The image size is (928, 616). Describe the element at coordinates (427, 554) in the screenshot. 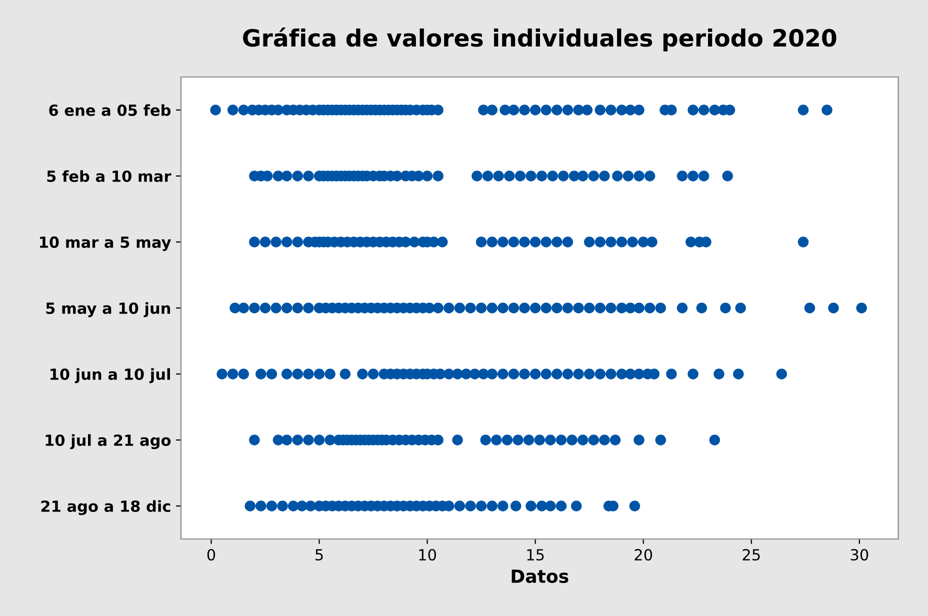

I see `x-tick-label: 10` at that location.